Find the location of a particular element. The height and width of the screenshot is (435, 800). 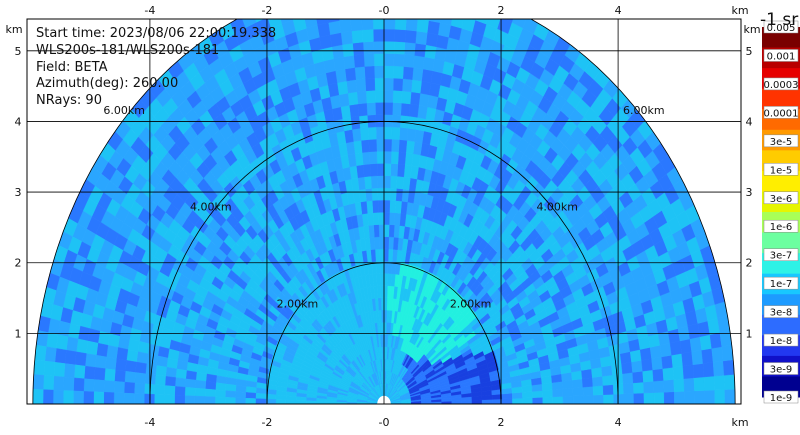

colorbar-unit-label: -1 sr is located at coordinates (779, 20).